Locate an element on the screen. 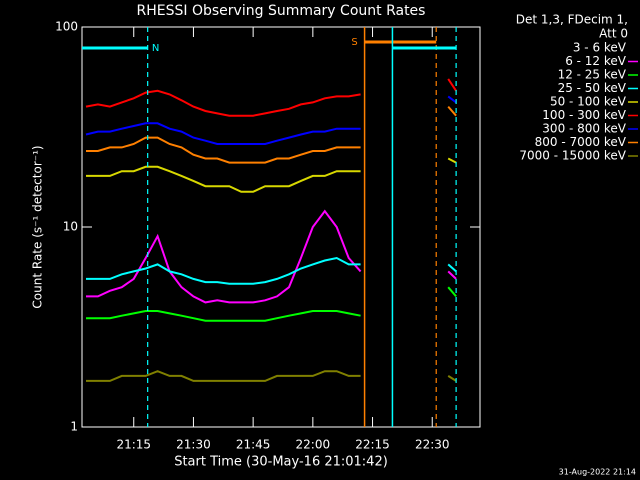  legend-header: Att 0 is located at coordinates (613, 34).